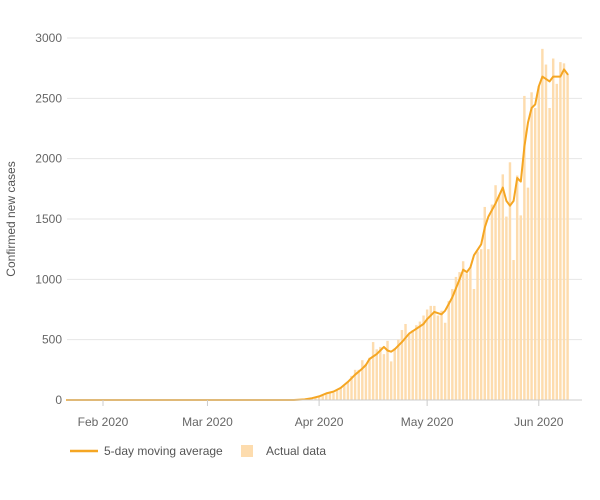 The image size is (600, 500). I want to click on x-tick-label: Apr 2020, so click(319, 422).